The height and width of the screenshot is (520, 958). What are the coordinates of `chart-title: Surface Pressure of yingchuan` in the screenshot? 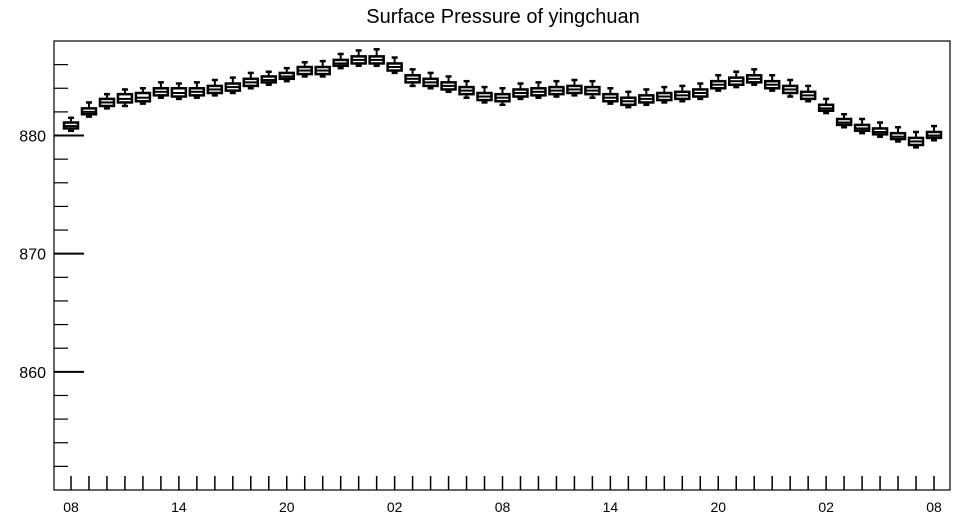 It's located at (503, 17).